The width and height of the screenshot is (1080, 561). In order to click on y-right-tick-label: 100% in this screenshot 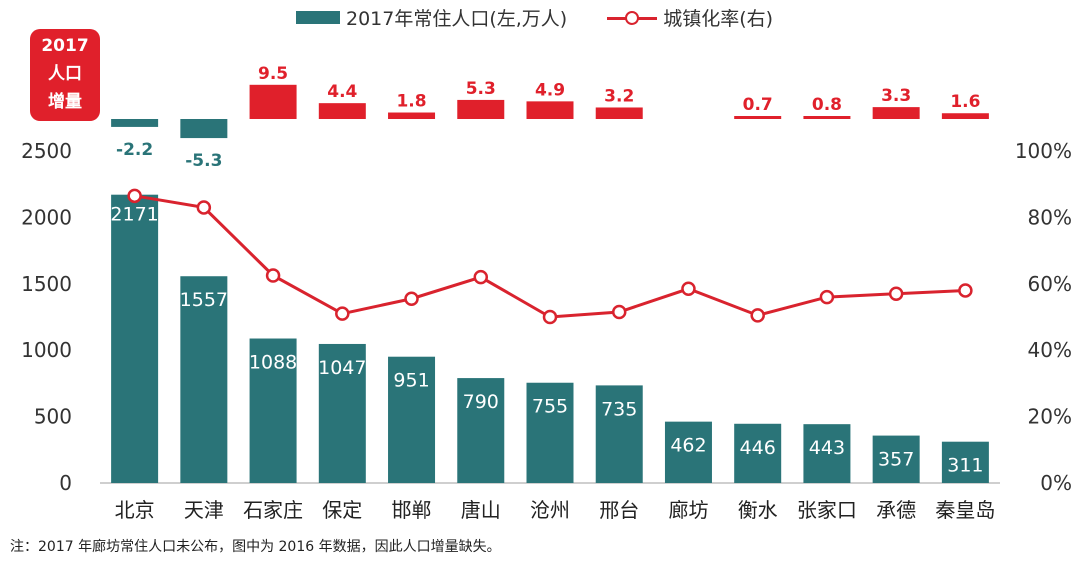, I will do `click(1043, 151)`.